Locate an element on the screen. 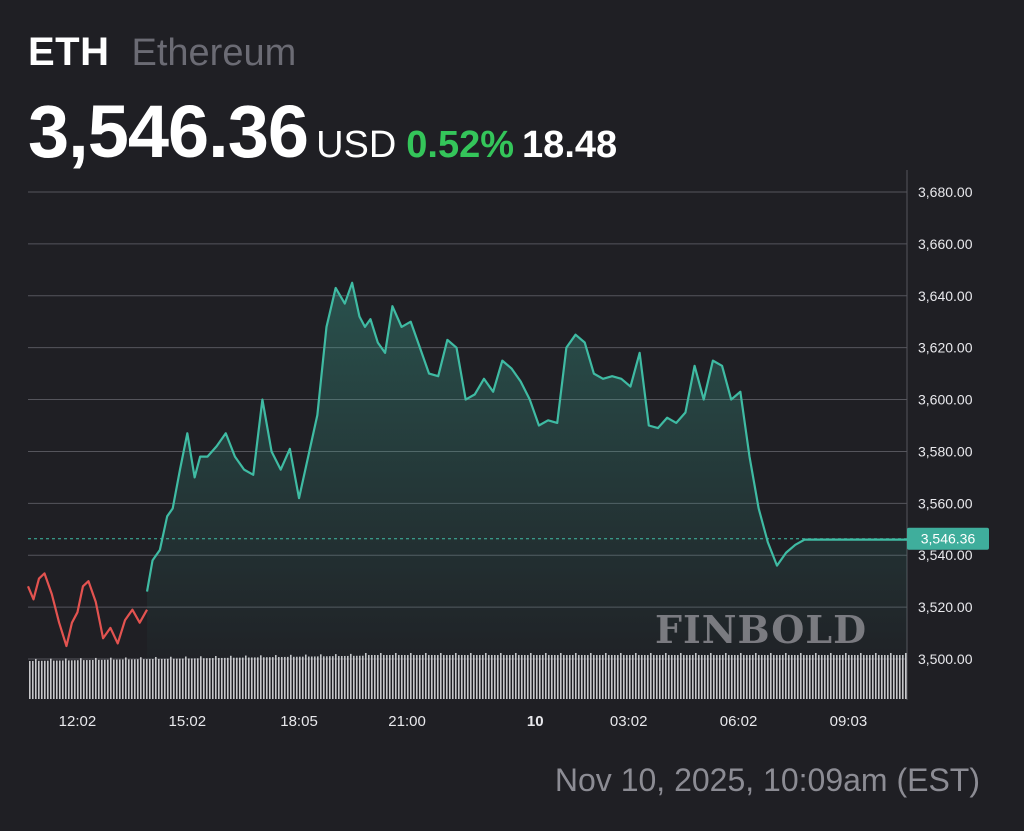  price-currency: USD is located at coordinates (356, 145).